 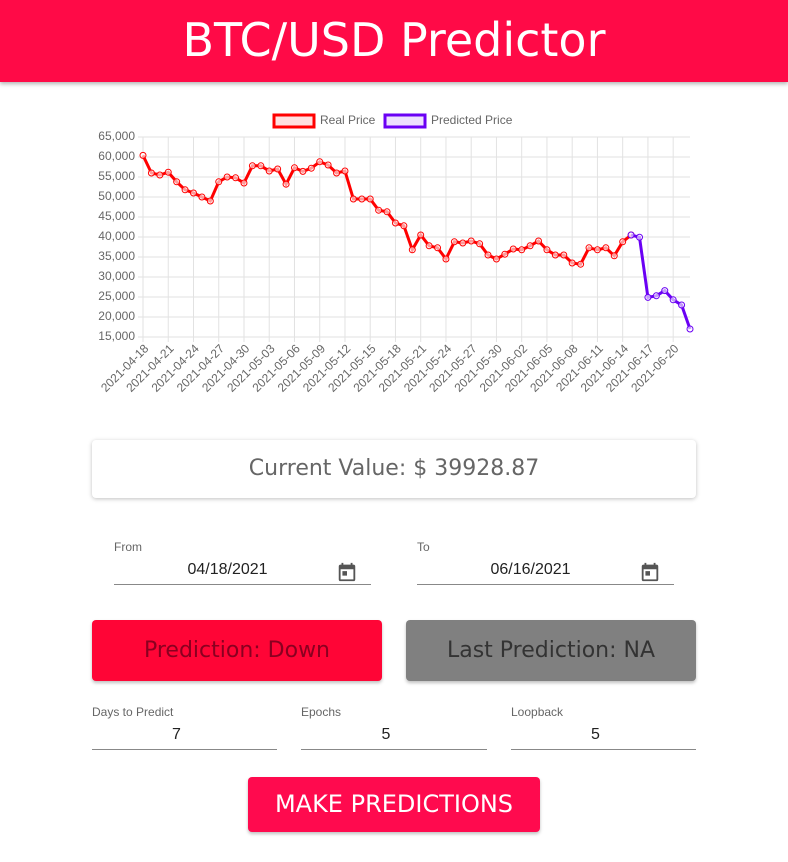 What do you see at coordinates (128, 547) in the screenshot?
I see `from-label: From` at bounding box center [128, 547].